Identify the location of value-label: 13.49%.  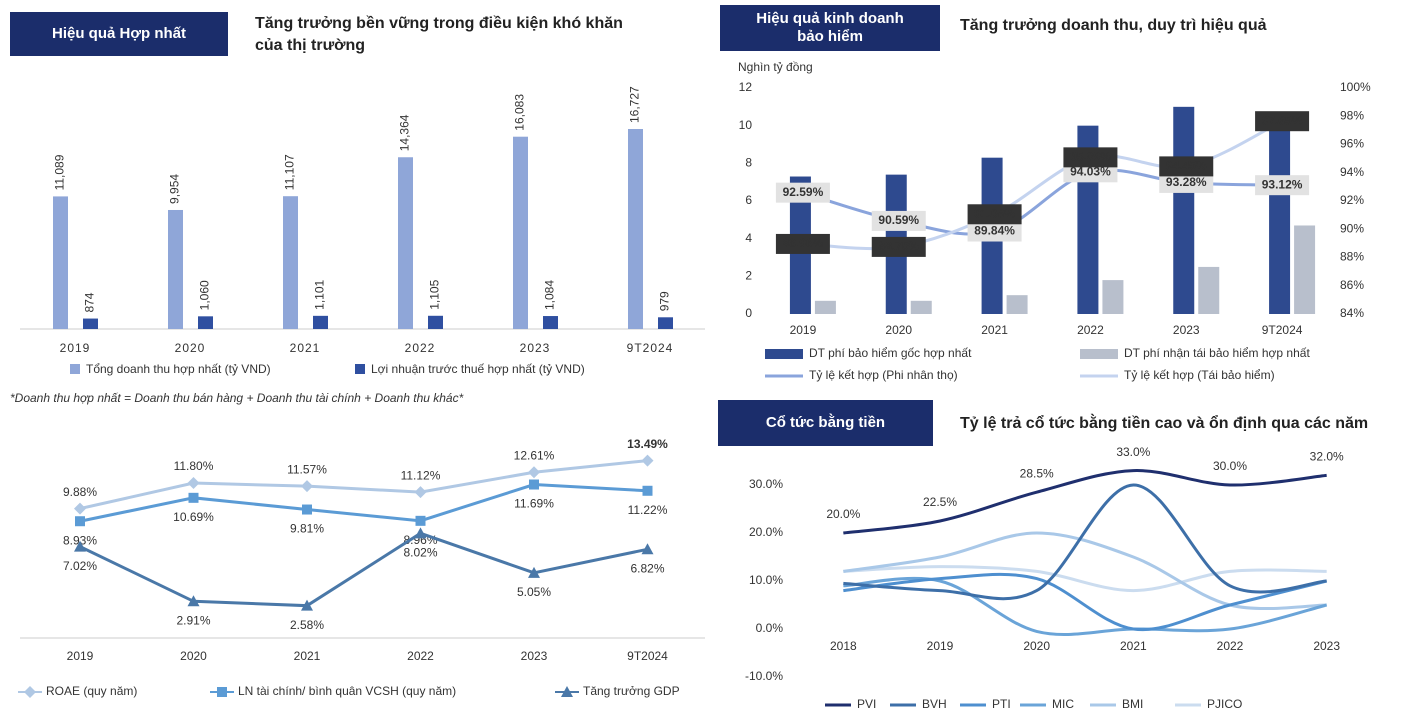
(647, 444).